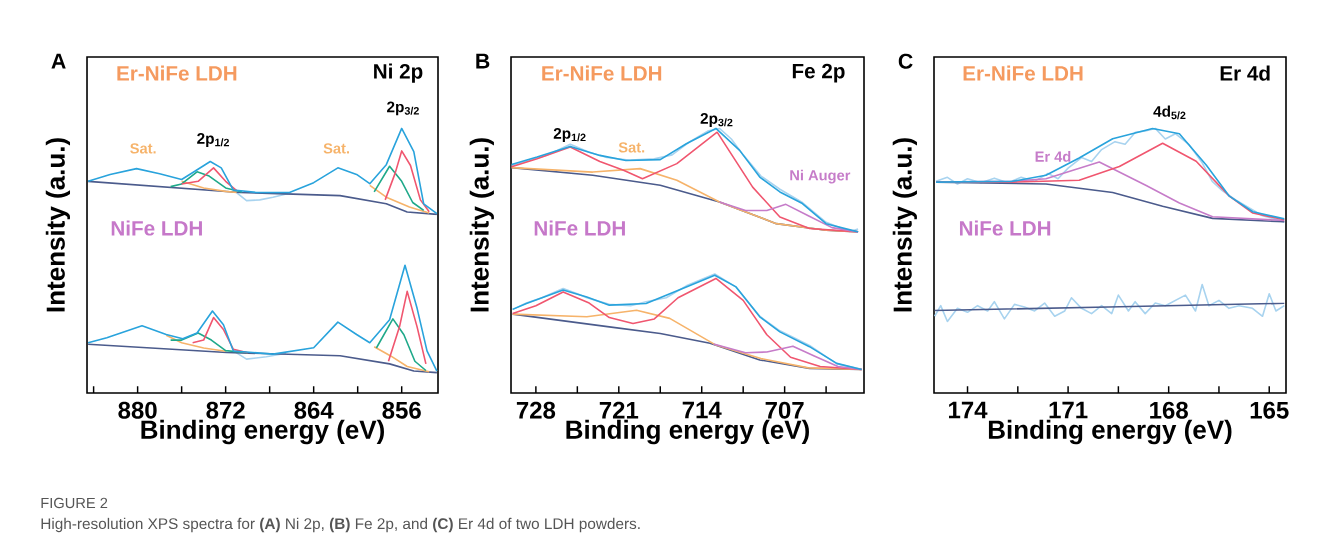  What do you see at coordinates (398, 73) in the screenshot?
I see `text: Ni 2p` at bounding box center [398, 73].